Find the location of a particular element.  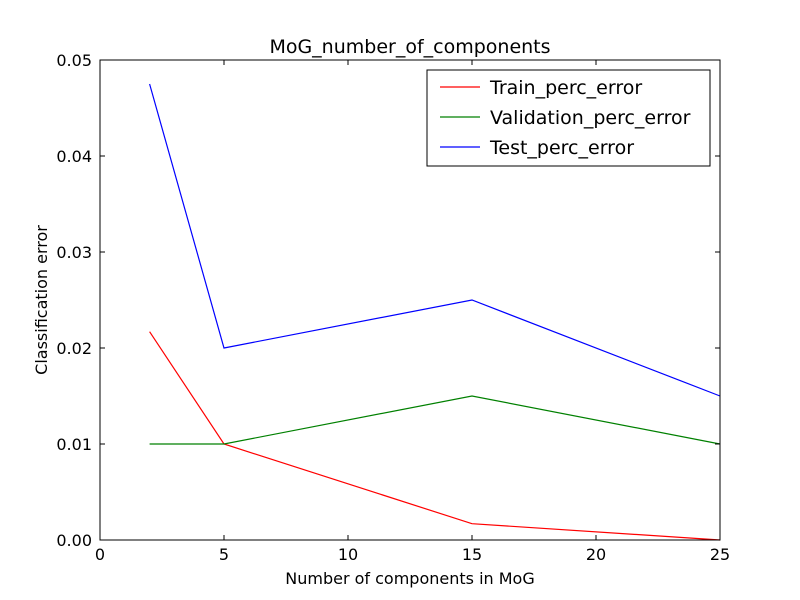

x-tick-label: 20 is located at coordinates (596, 554).